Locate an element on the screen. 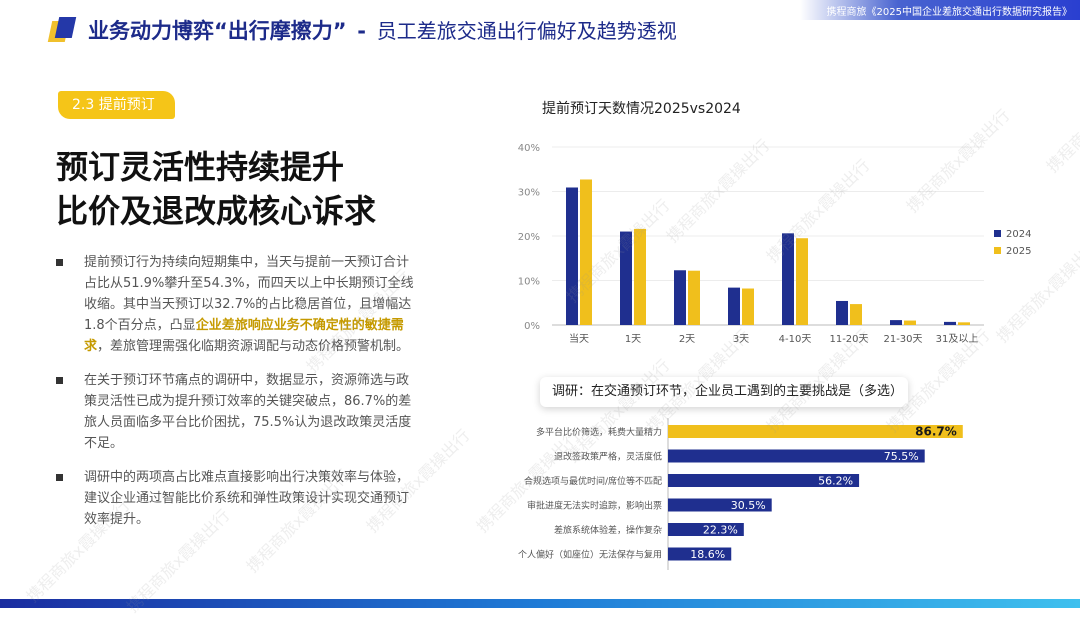 This screenshot has height=617, width=1080. headline-line-2: 比价及退改成核心诉求 is located at coordinates (216, 211).